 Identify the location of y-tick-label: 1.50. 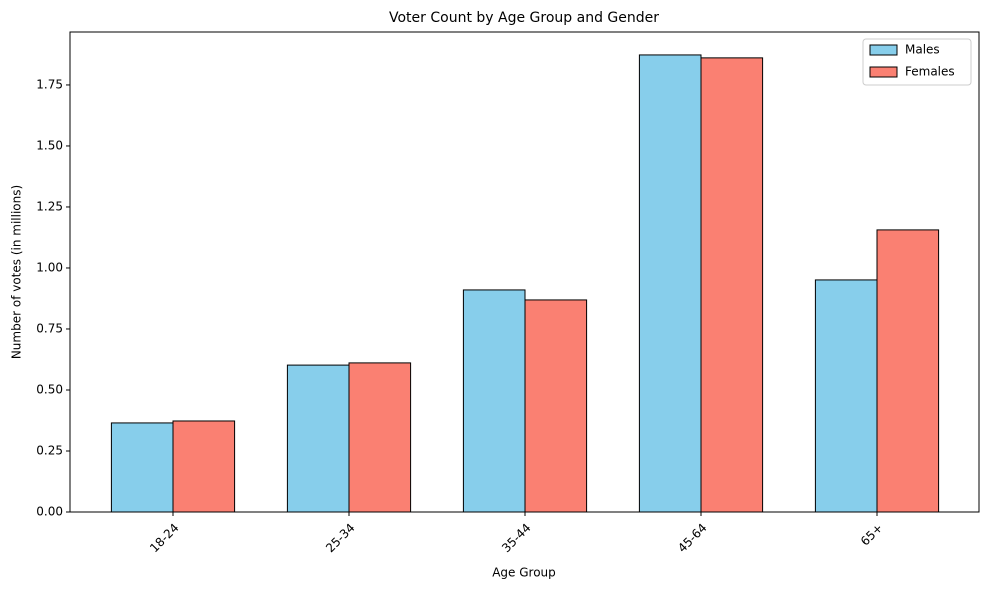
(49, 145).